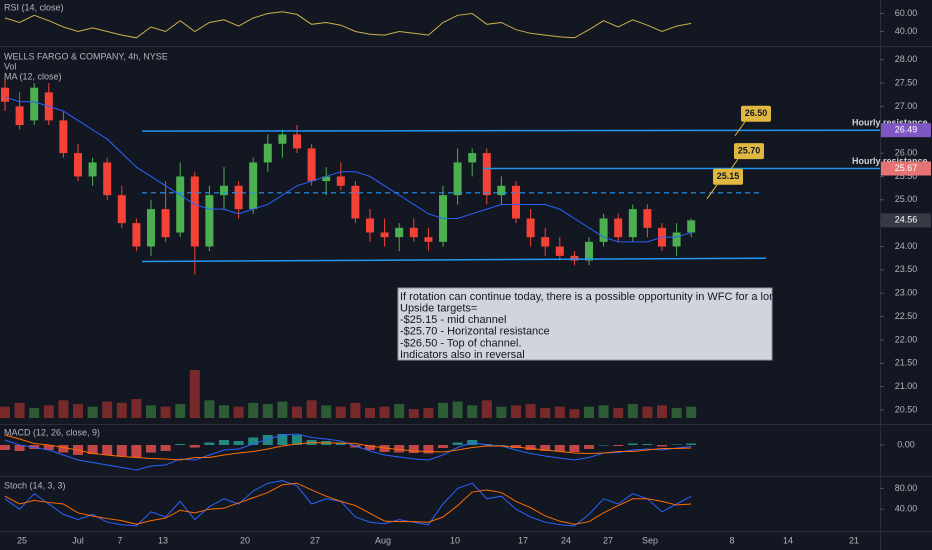 The width and height of the screenshot is (932, 550). I want to click on volume-legend: Vol, so click(10, 66).